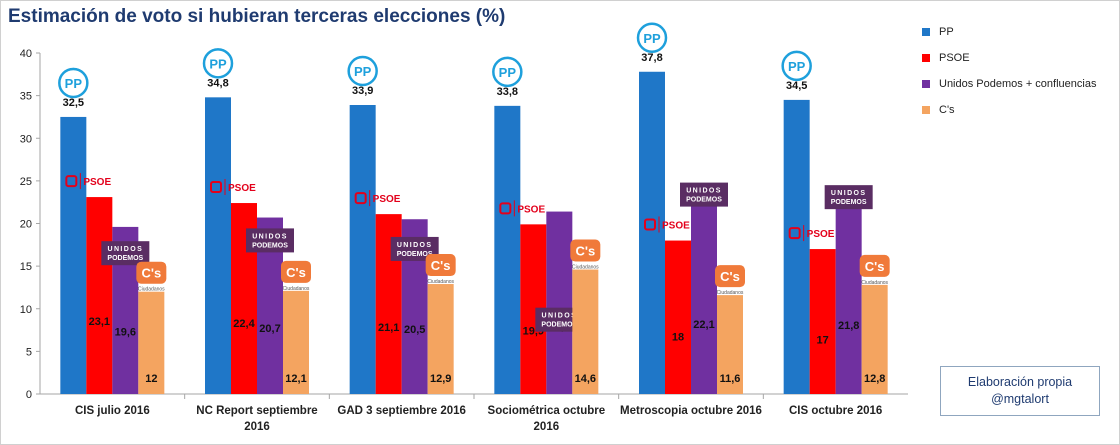 This screenshot has height=445, width=1120. Describe the element at coordinates (547, 411) in the screenshot. I see `x-category-label: Sociométrica octubre` at that location.